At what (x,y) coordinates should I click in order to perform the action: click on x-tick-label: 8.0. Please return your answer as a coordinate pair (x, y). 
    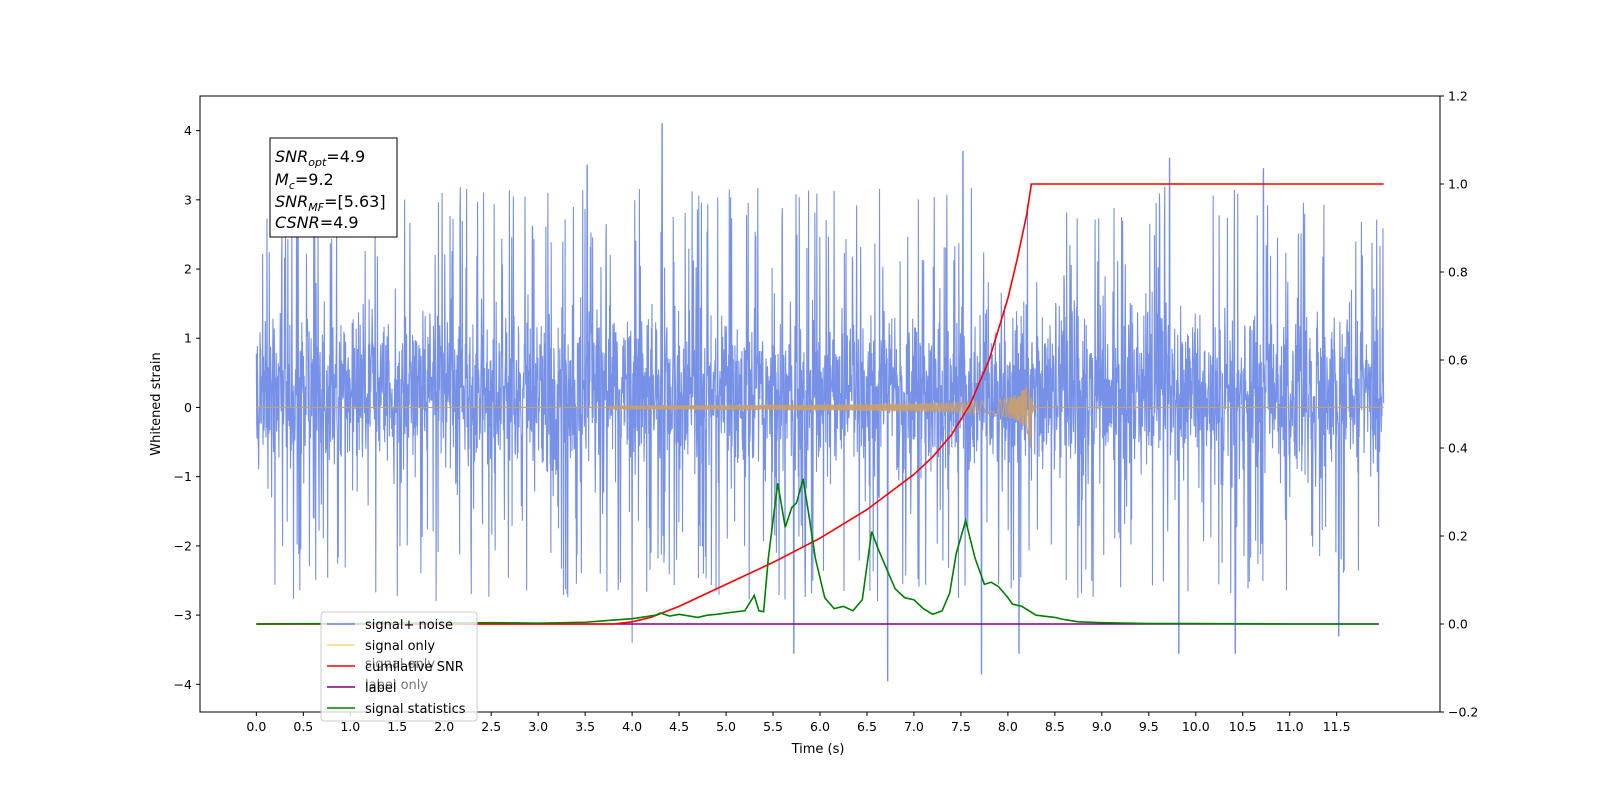
    Looking at the image, I should click on (1008, 726).